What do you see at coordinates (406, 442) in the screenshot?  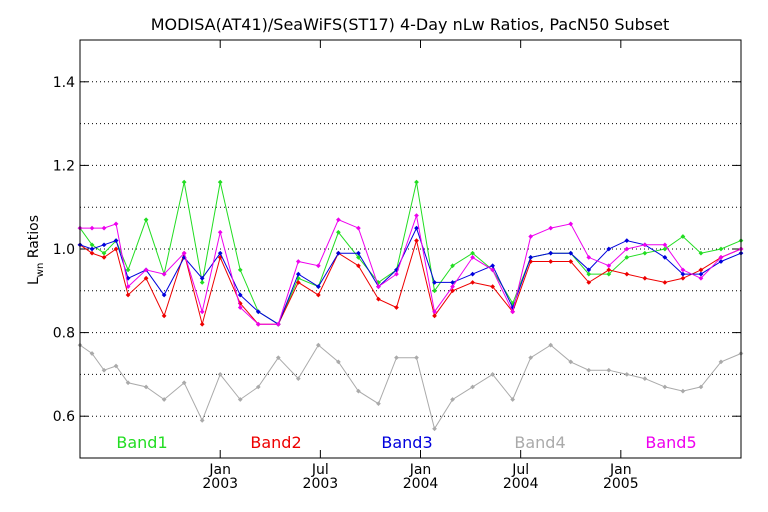 I see `legend-label-band3: Band3` at bounding box center [406, 442].